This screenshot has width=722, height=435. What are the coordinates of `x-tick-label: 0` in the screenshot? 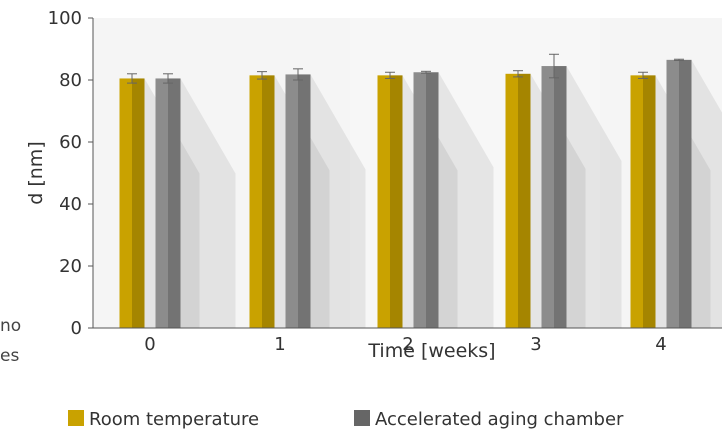 It's located at (149, 344).